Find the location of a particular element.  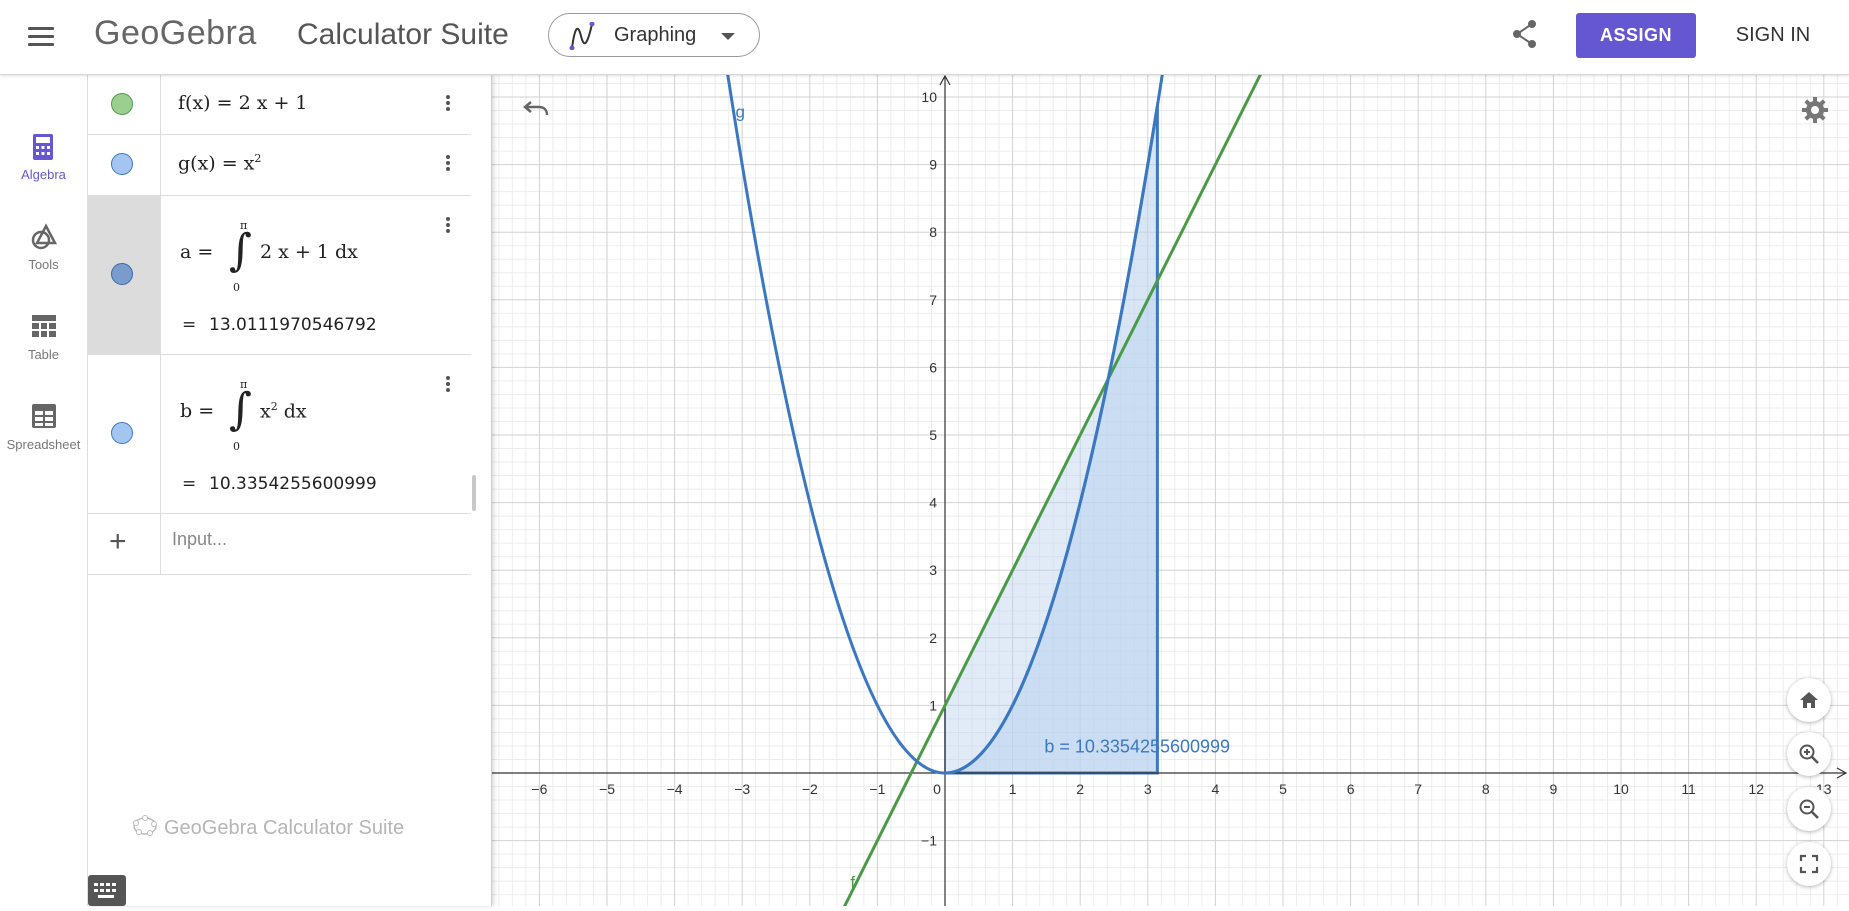

rail-item-algebra: Algebra is located at coordinates (43, 163).